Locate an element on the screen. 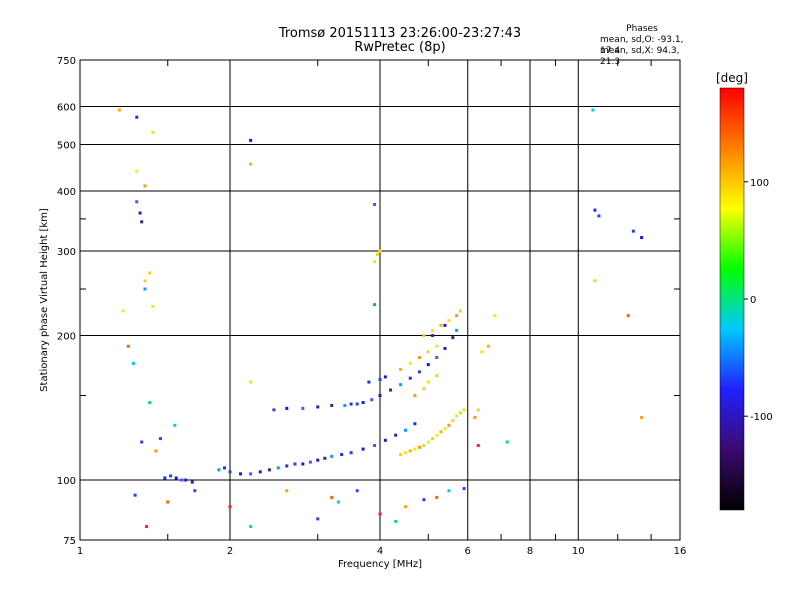 The width and height of the screenshot is (800, 600). x-tick-label: 6 is located at coordinates (468, 551).